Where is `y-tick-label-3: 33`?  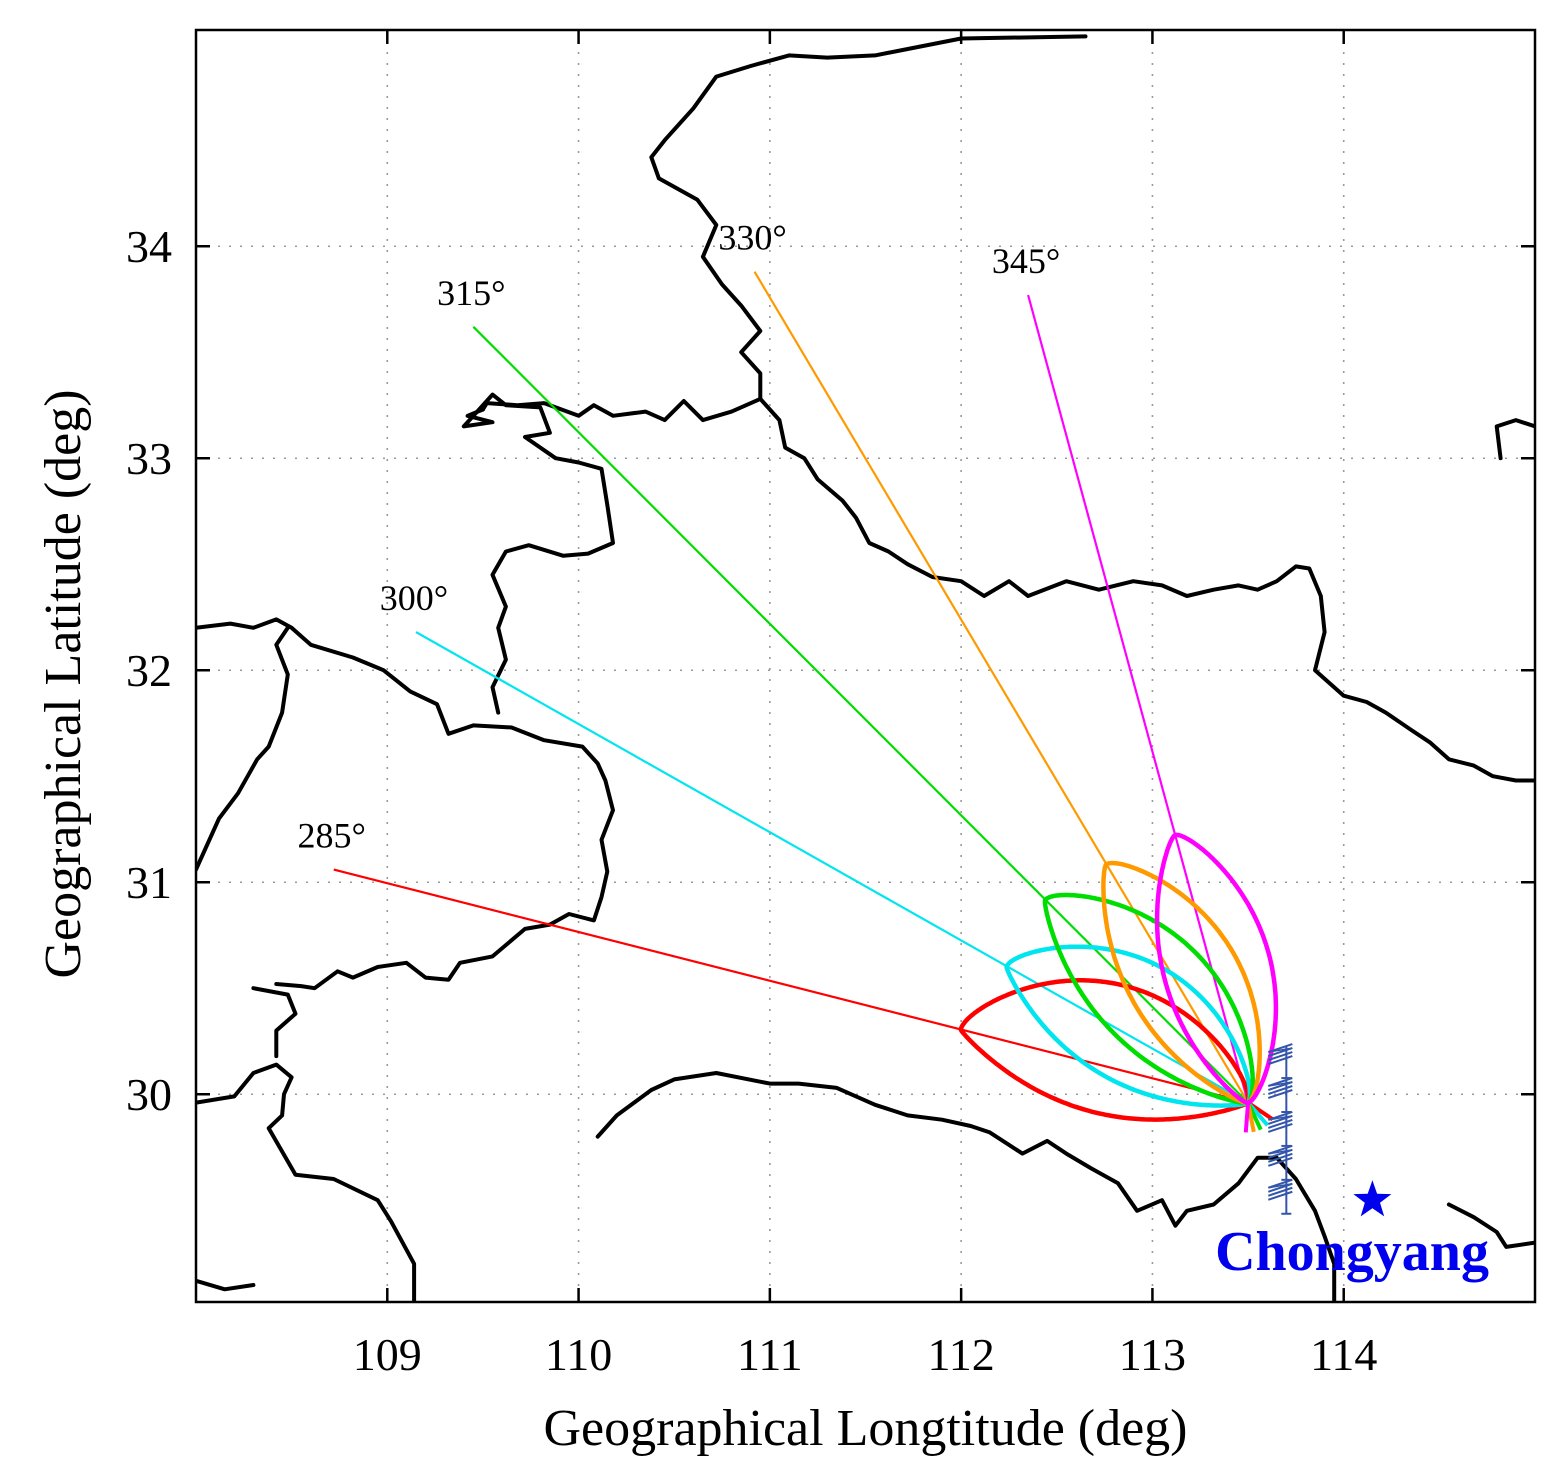 y-tick-label-3: 33 is located at coordinates (149, 458).